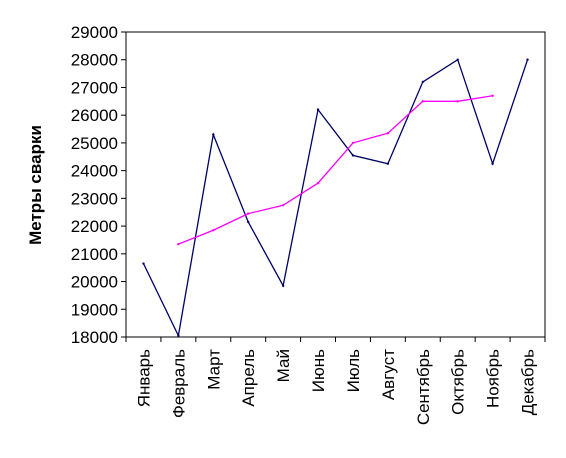  Describe the element at coordinates (94, 282) in the screenshot. I see `y-tick-label: 20000` at that location.